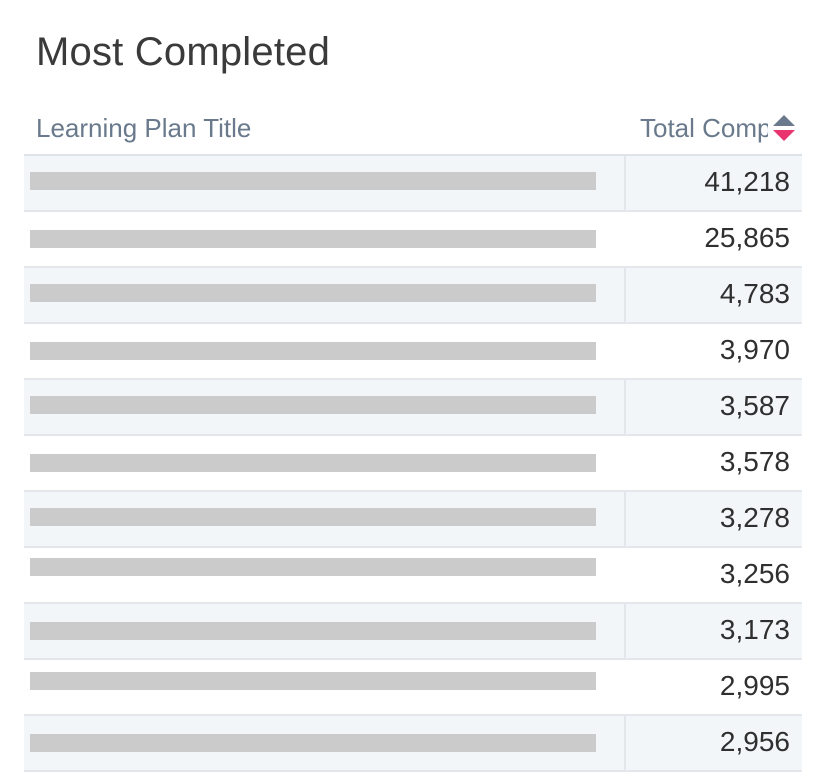 The height and width of the screenshot is (772, 834). Describe the element at coordinates (754, 685) in the screenshot. I see `total-completions-cell: 2,995` at that location.